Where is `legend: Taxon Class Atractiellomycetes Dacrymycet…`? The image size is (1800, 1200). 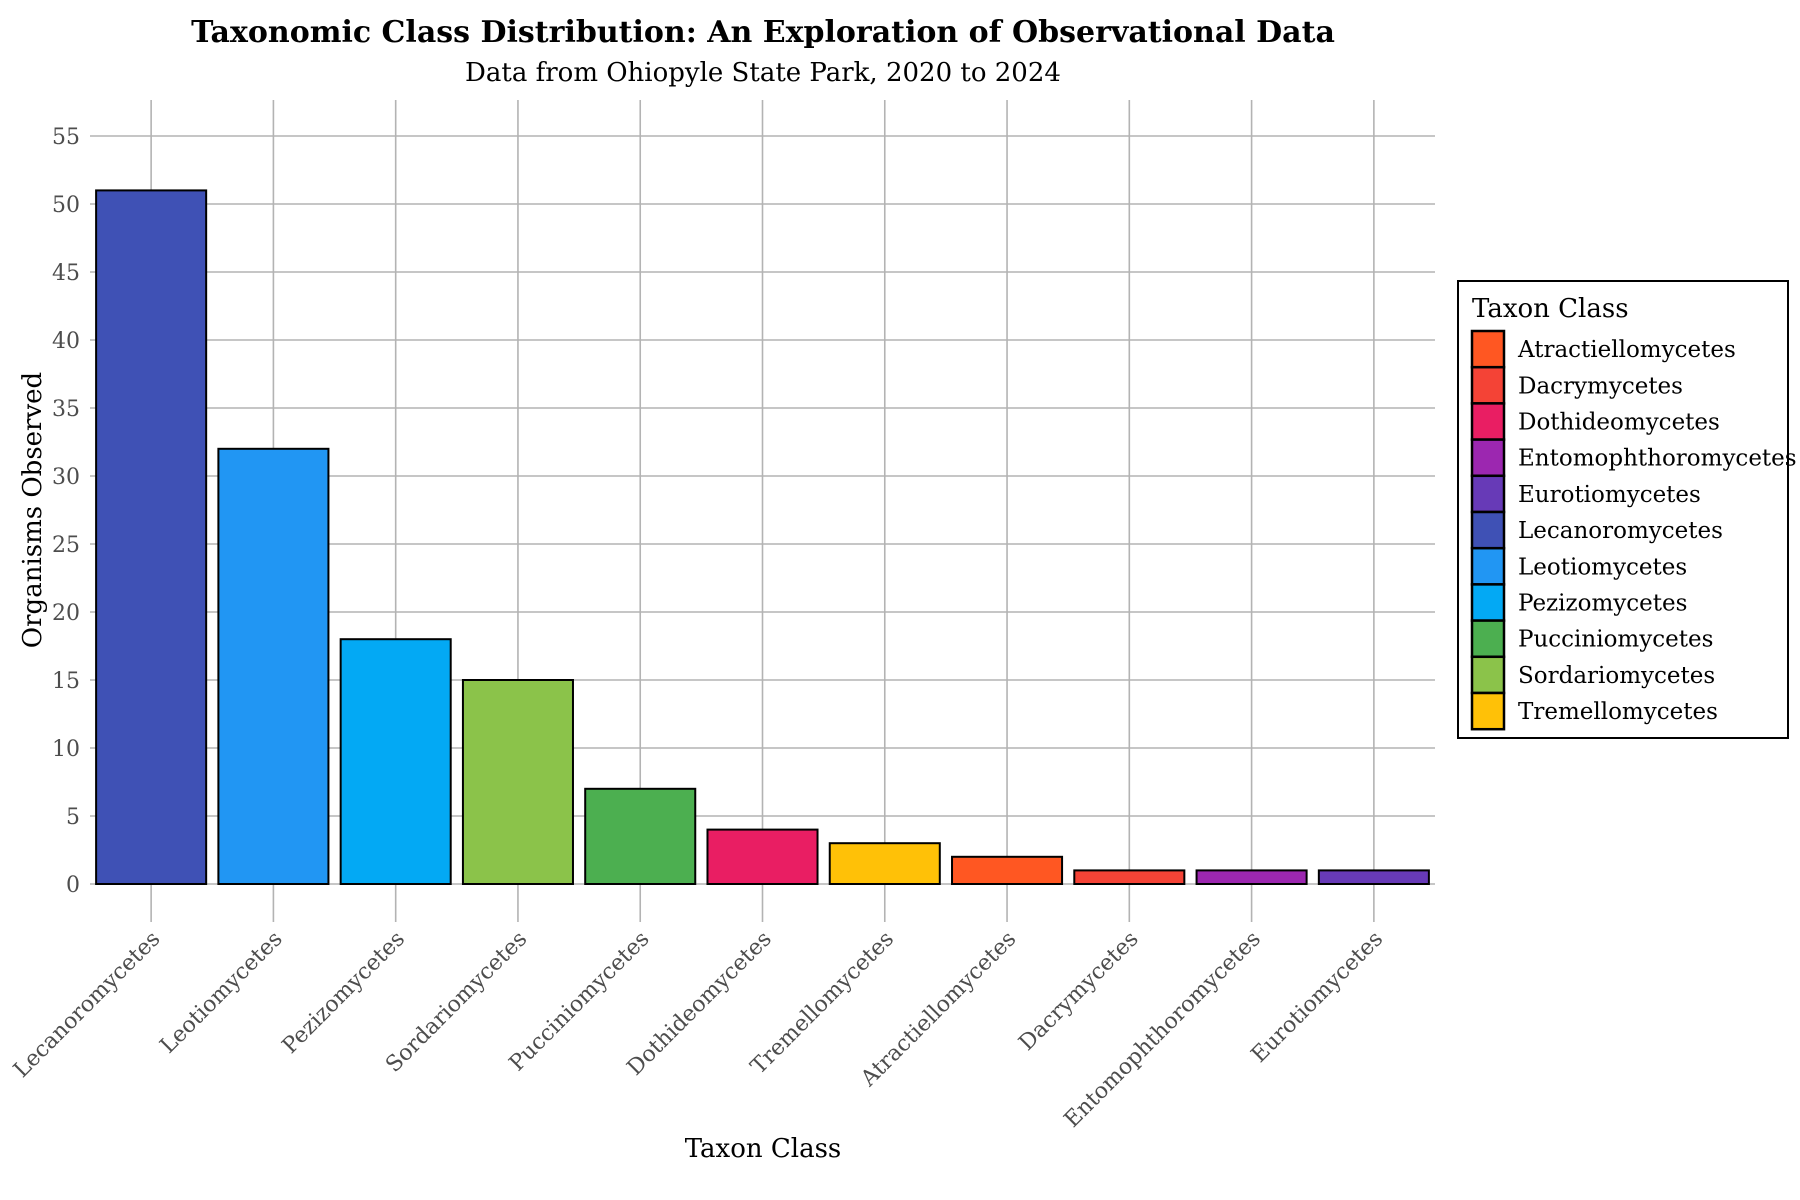
legend: Taxon Class Atractiellomycetes Dacrymycet… is located at coordinates (1627, 509).